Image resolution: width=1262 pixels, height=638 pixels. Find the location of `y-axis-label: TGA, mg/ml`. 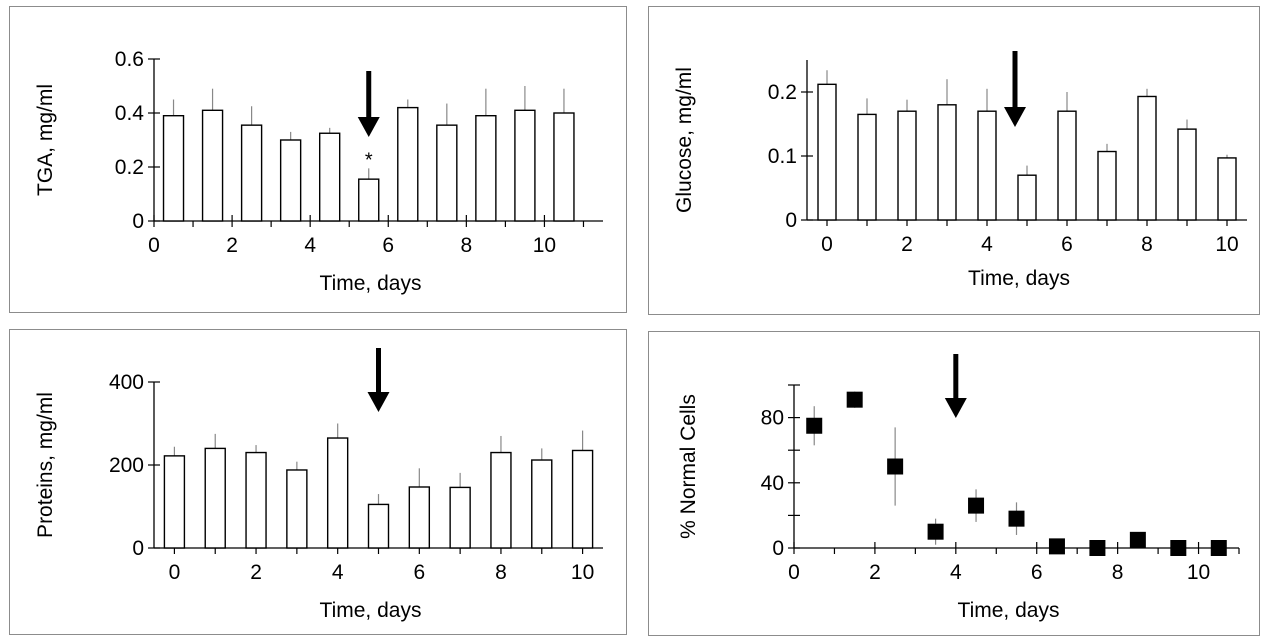

y-axis-label: TGA, mg/ml is located at coordinates (45, 140).